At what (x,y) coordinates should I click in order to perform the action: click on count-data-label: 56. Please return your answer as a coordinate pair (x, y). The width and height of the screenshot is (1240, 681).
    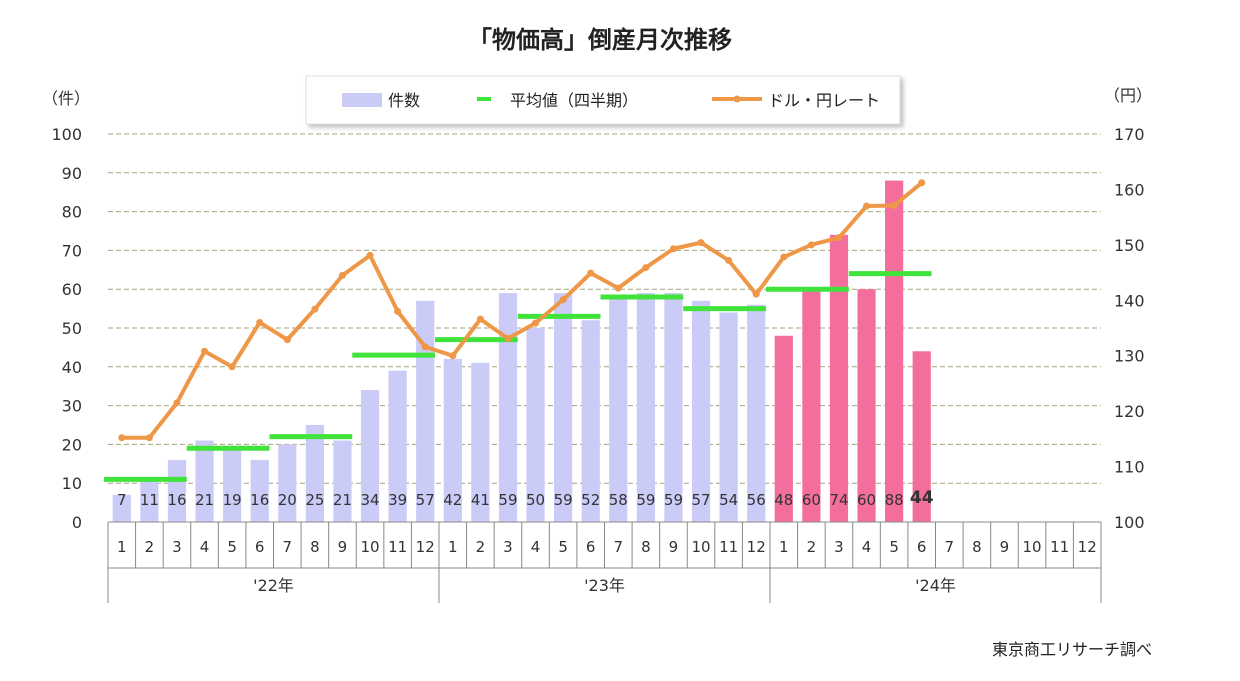
    Looking at the image, I should click on (756, 500).